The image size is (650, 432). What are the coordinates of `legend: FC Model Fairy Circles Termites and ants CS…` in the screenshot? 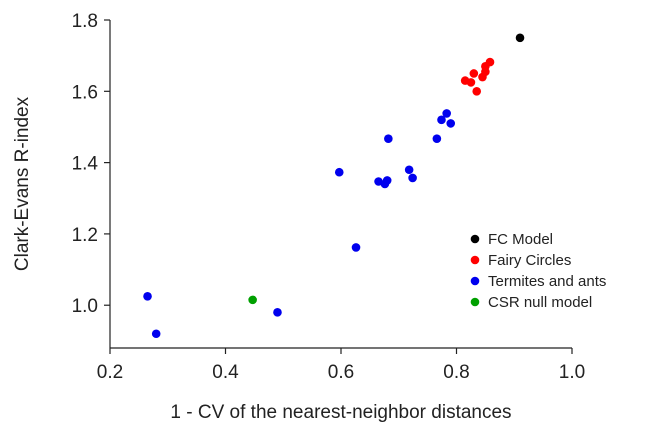 It's located at (538, 271).